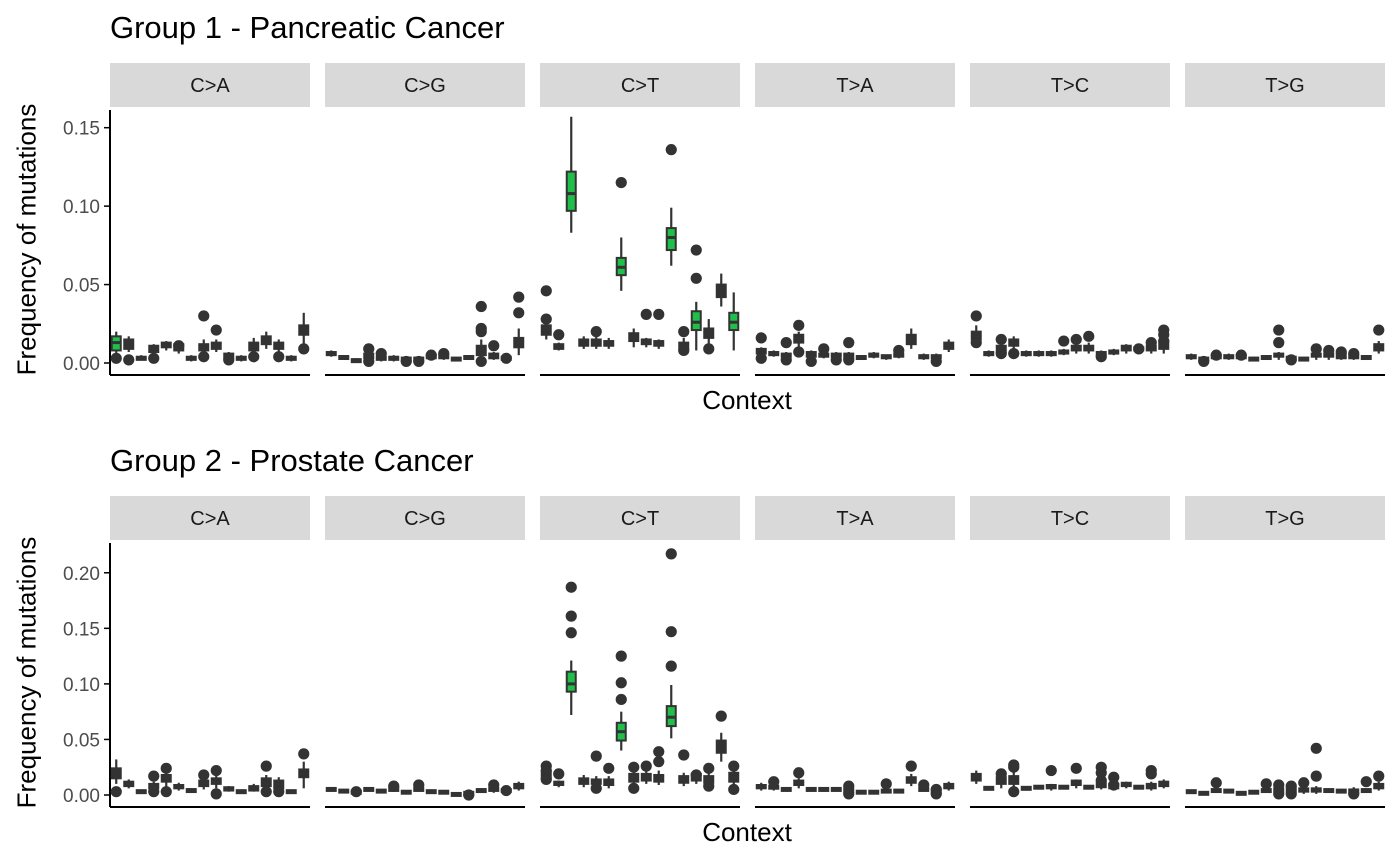 This screenshot has width=1400, height=866. What do you see at coordinates (747, 832) in the screenshot?
I see `x-axis-label-group-2: Context` at bounding box center [747, 832].